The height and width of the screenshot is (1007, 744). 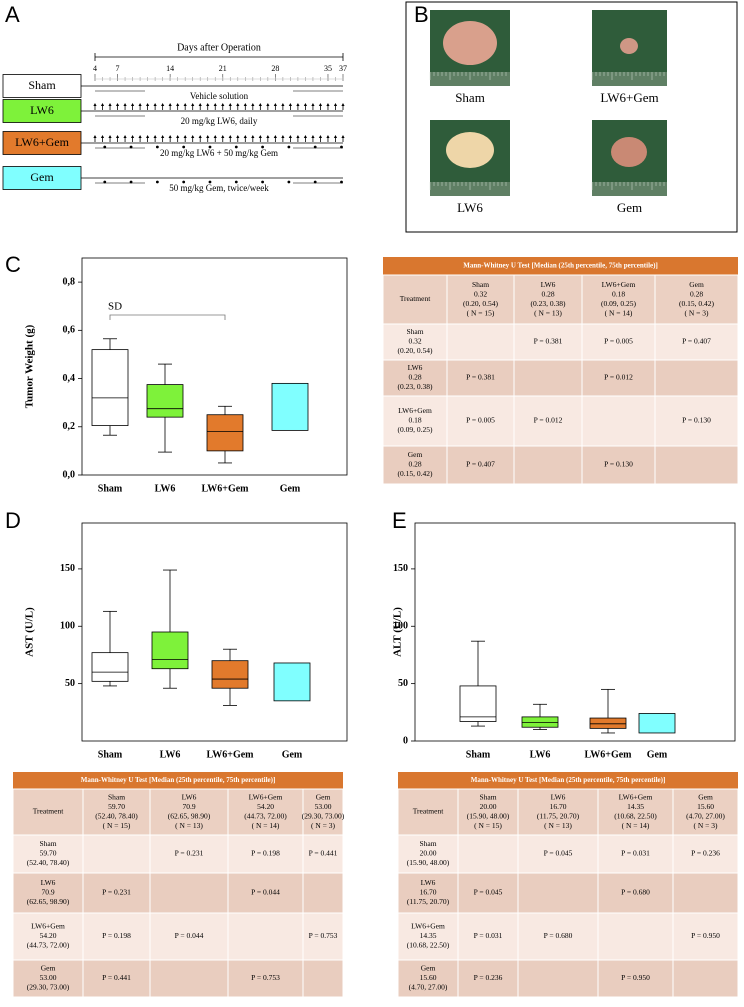 What do you see at coordinates (219, 121) in the screenshot?
I see `regimen-label: 20 mg/kg LW6, daily` at bounding box center [219, 121].